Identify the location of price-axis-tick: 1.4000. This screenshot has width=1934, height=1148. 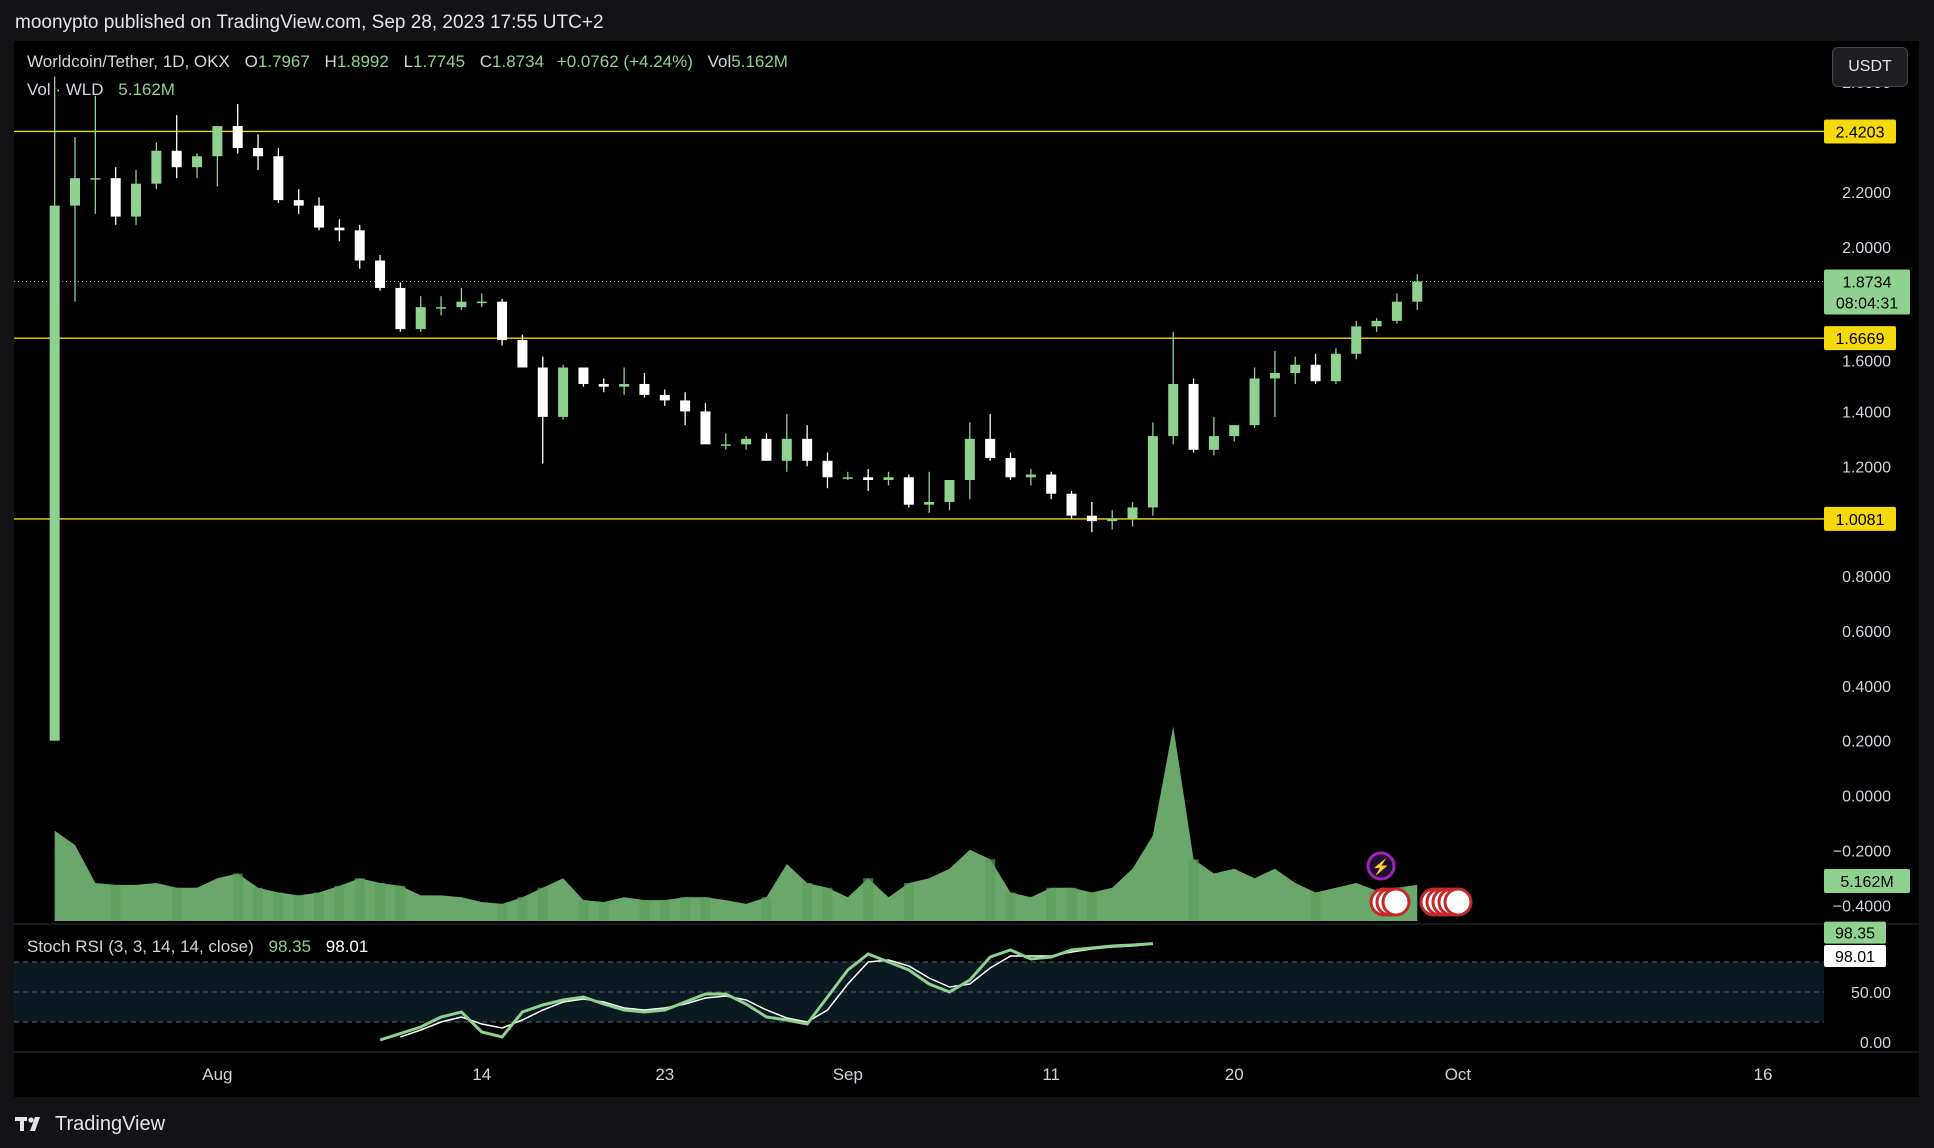
(1866, 412).